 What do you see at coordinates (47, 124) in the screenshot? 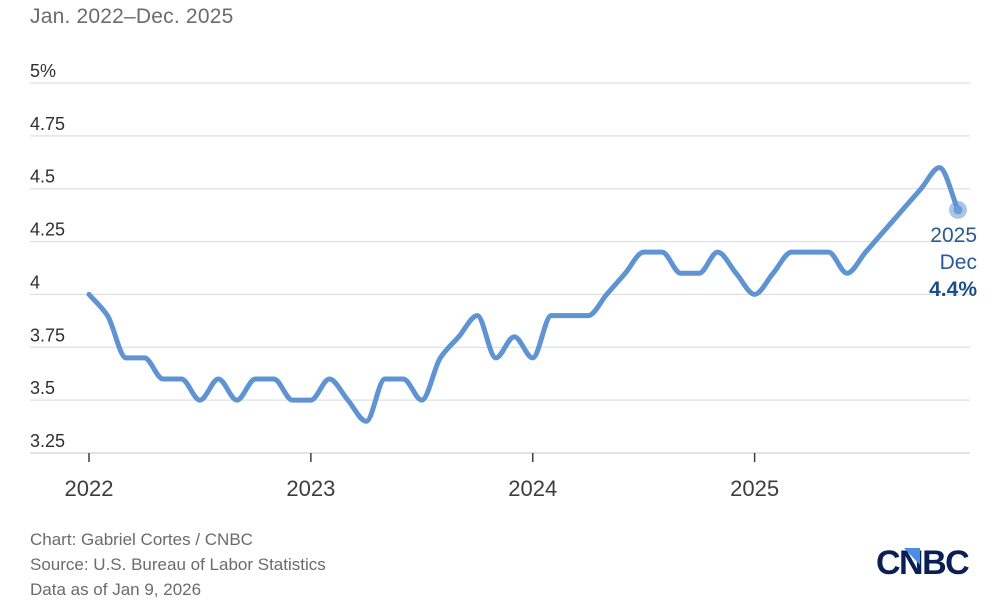
I see `y-axis-label: 4.75` at bounding box center [47, 124].